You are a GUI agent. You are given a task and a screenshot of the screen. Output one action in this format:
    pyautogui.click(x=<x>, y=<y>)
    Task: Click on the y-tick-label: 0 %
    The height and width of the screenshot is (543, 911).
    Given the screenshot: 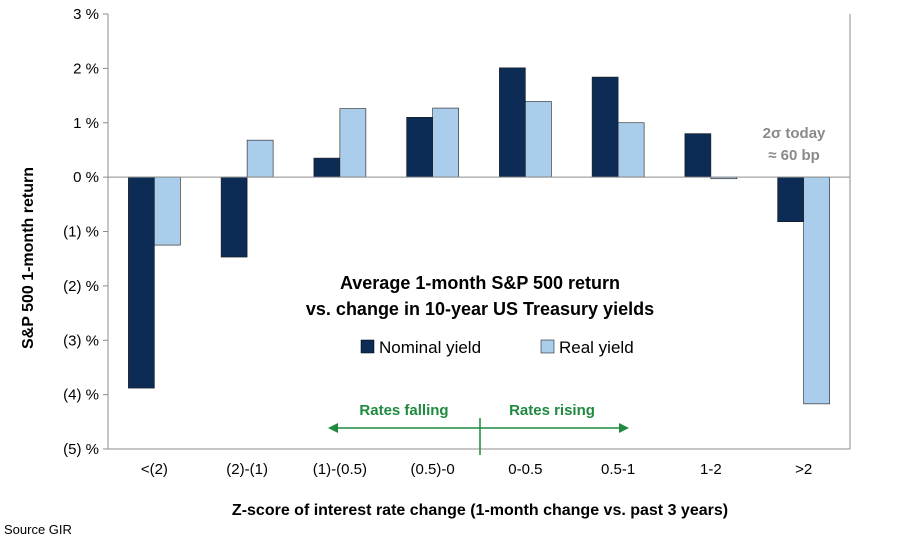 What is the action you would take?
    pyautogui.click(x=86, y=177)
    